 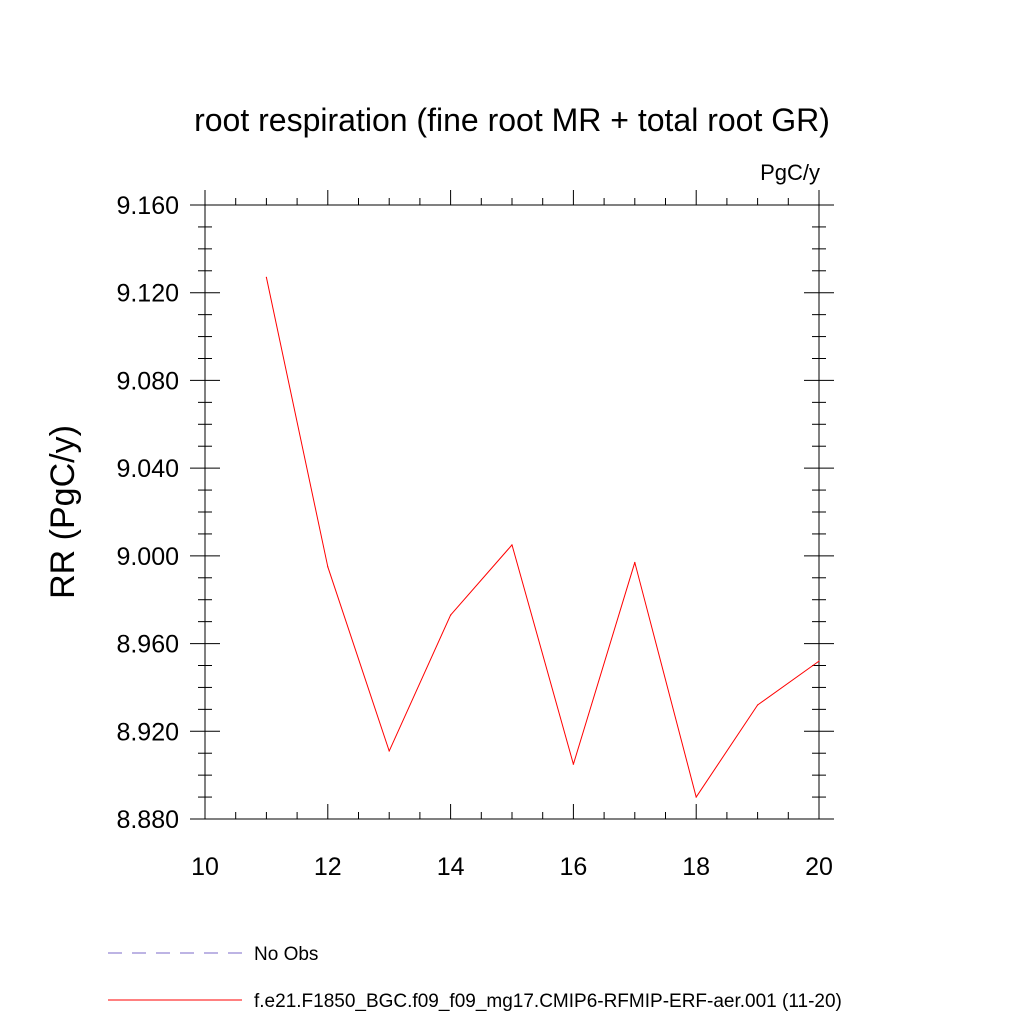 What do you see at coordinates (147, 381) in the screenshot?
I see `y-tick-label: 9.080` at bounding box center [147, 381].